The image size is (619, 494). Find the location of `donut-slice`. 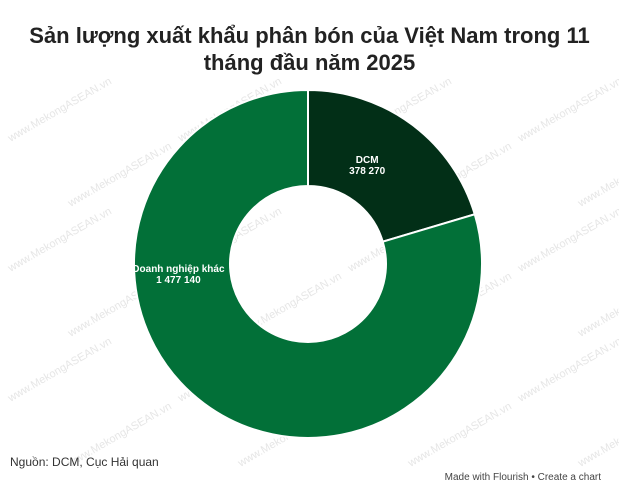

donut-slice is located at coordinates (391, 165).